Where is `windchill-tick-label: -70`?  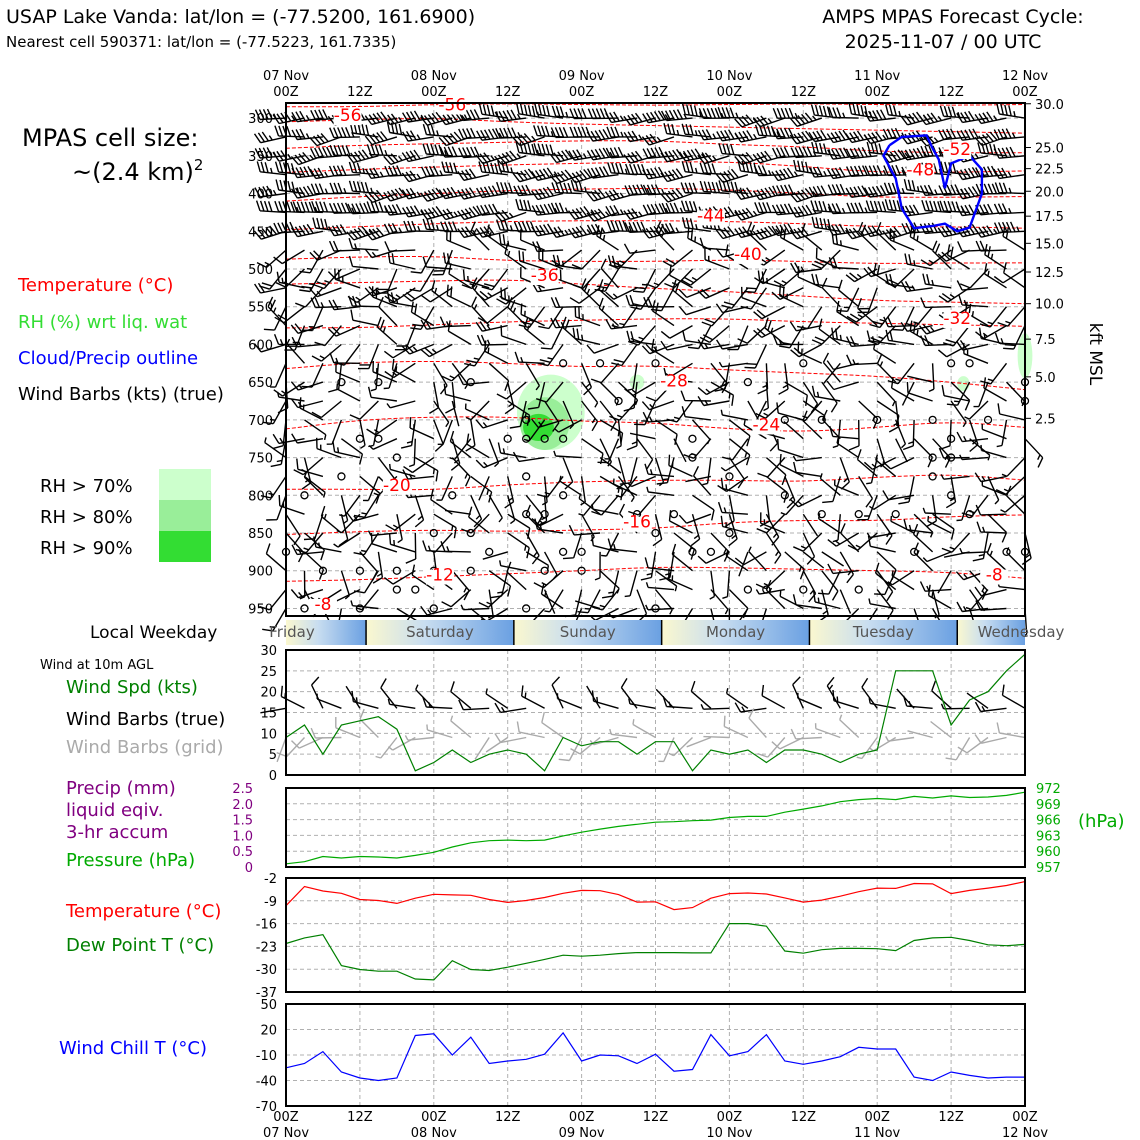 windchill-tick-label: -70 is located at coordinates (266, 1107).